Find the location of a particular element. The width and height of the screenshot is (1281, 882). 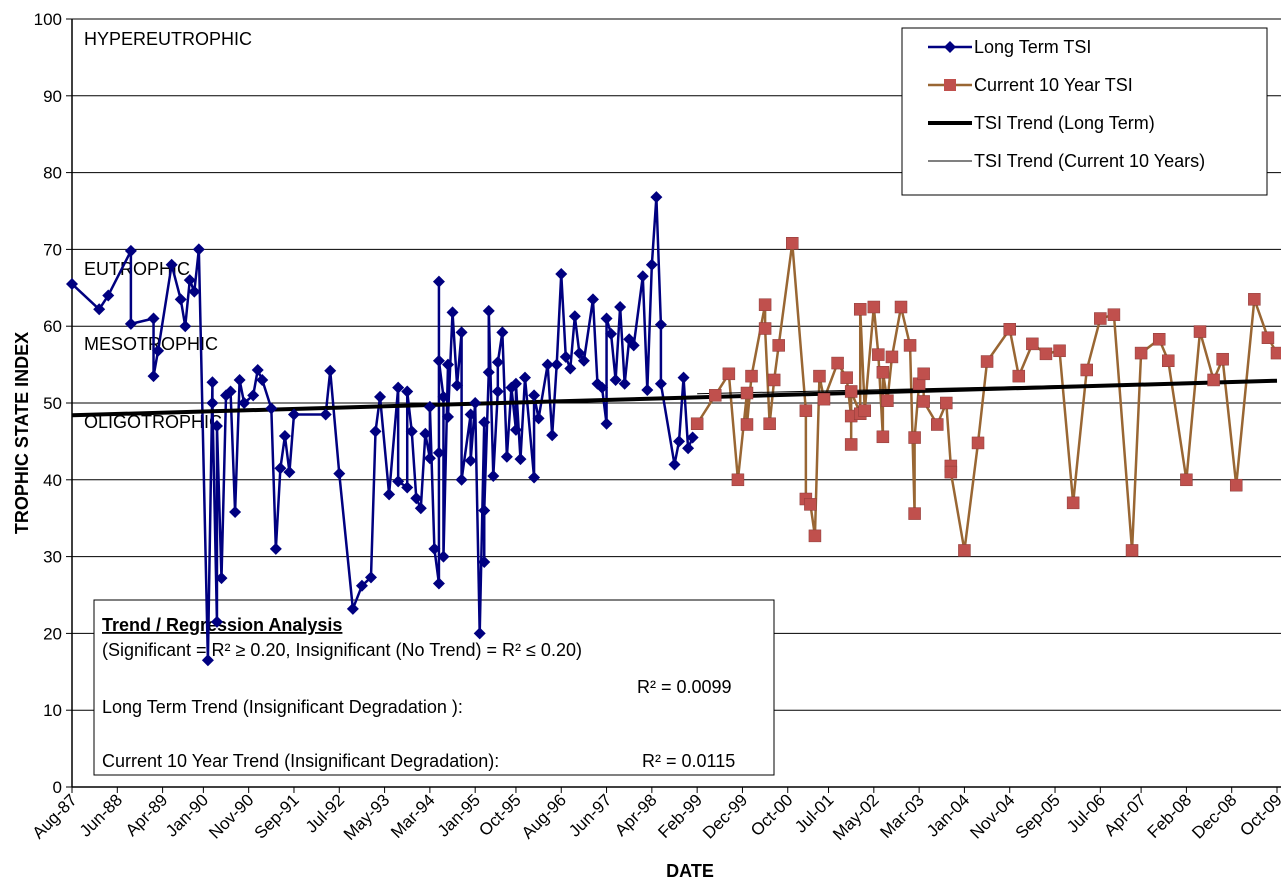

legend-label: TSI Trend (Long Term) is located at coordinates (1064, 123).